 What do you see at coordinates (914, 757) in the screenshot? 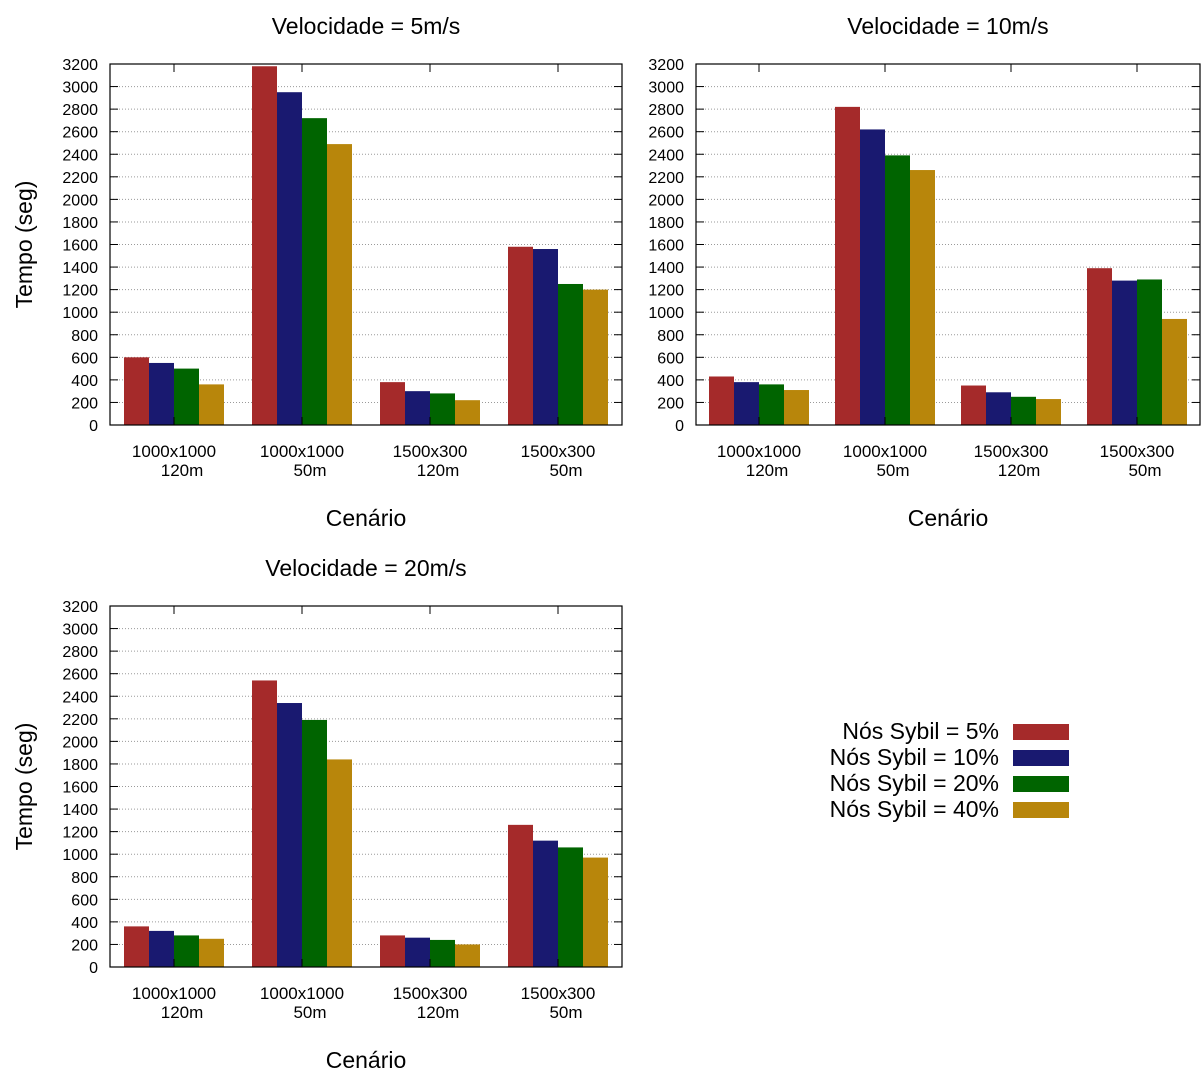
I see `legend-label-2: Nós Sybil = 10%` at bounding box center [914, 757].